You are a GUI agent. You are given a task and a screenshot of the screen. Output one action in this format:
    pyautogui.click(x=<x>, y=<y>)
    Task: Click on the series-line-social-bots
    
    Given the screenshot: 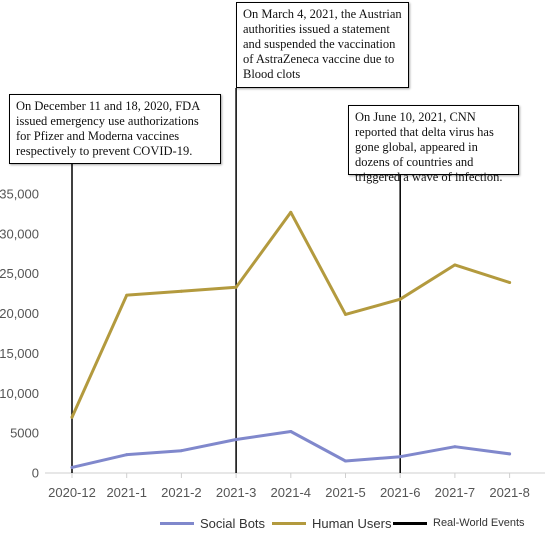 What is the action you would take?
    pyautogui.click(x=291, y=449)
    